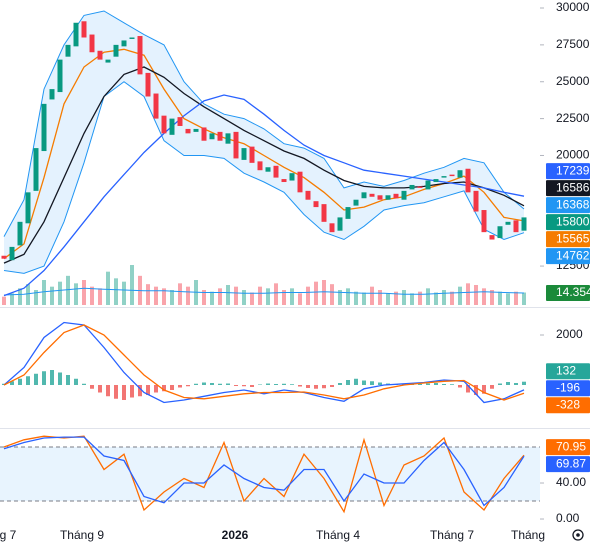 The image size is (590, 543). I want to click on value-badge-label: 70.95, so click(571, 446).